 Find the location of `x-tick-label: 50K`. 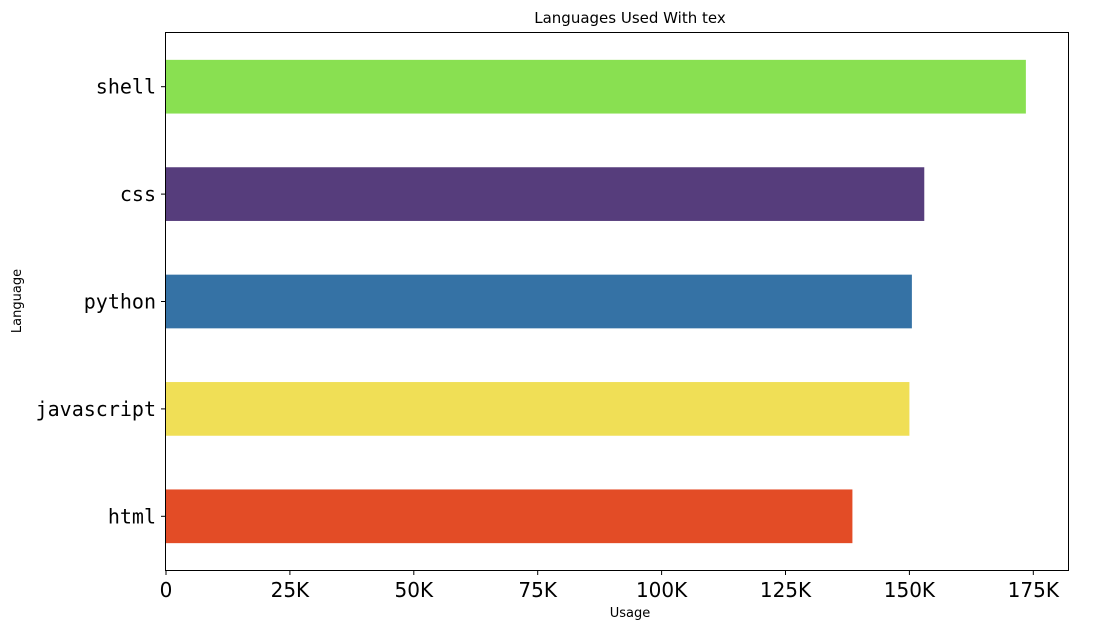

x-tick-label: 50K is located at coordinates (414, 590).